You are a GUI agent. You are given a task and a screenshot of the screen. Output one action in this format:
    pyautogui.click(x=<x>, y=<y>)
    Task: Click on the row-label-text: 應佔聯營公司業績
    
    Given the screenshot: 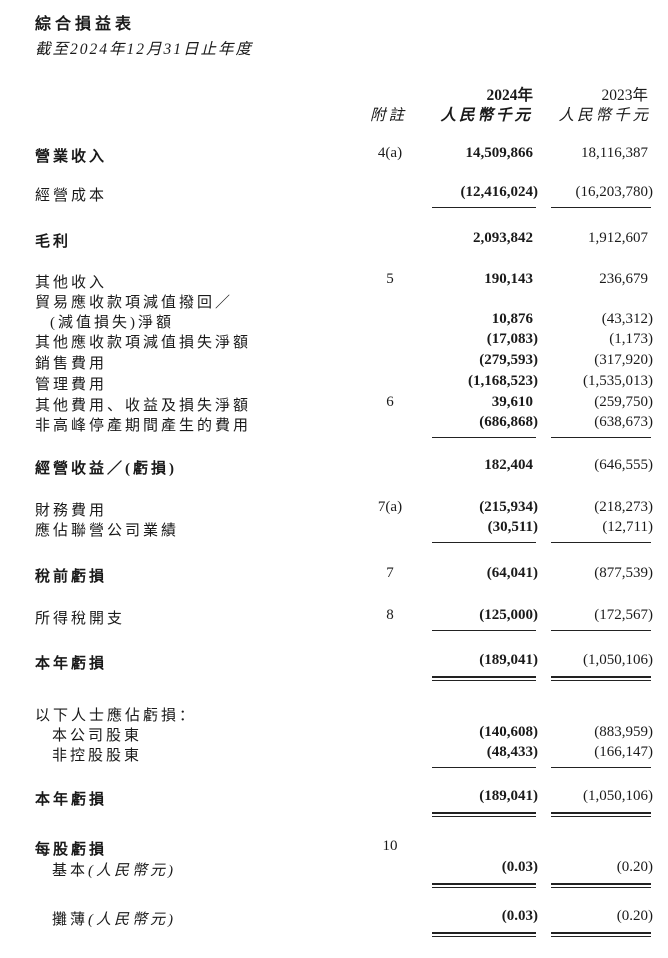 What is the action you would take?
    pyautogui.click(x=107, y=531)
    